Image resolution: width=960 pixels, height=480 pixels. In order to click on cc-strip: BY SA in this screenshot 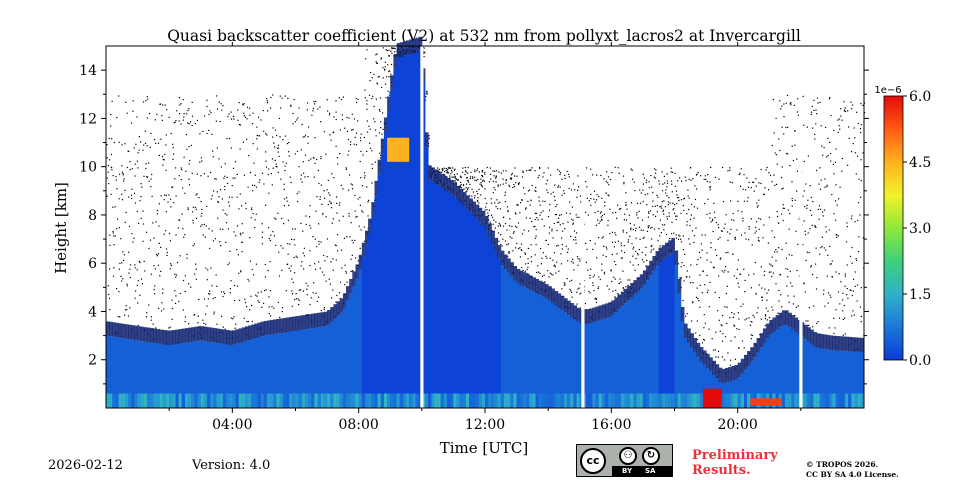, I will do `click(642, 471)`.